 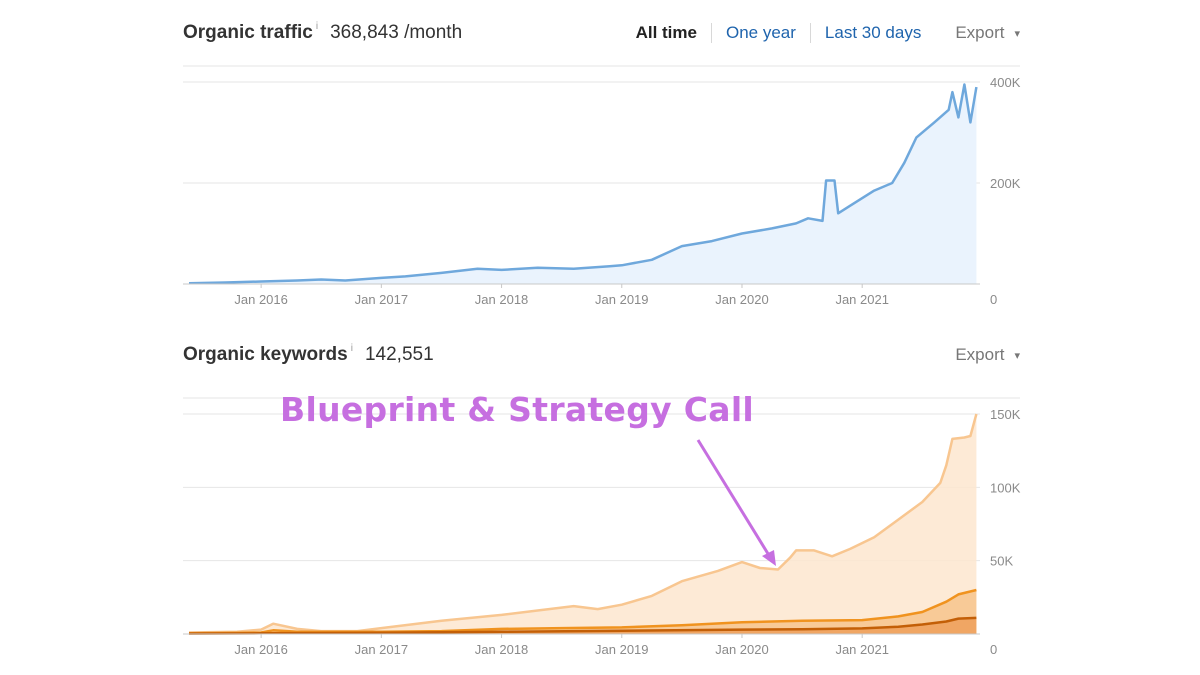 I want to click on traffic-x-tick-label: Jan 2019, so click(x=622, y=299).